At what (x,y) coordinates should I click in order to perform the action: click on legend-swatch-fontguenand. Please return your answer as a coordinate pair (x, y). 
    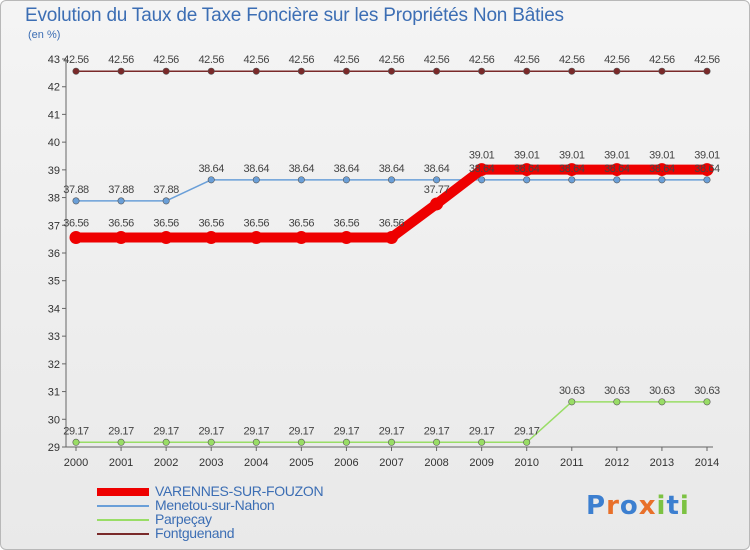
    Looking at the image, I should click on (123, 534).